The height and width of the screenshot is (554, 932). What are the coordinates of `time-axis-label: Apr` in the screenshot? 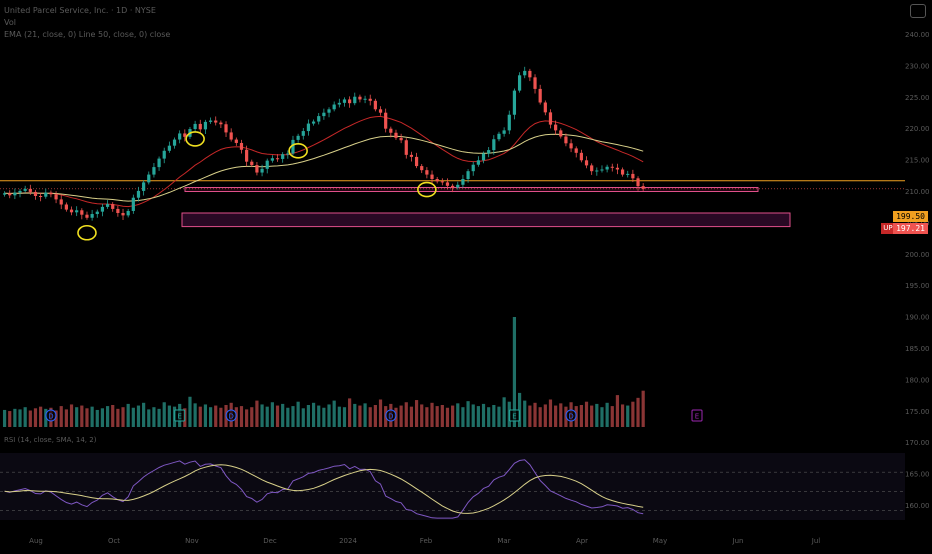 It's located at (582, 541).